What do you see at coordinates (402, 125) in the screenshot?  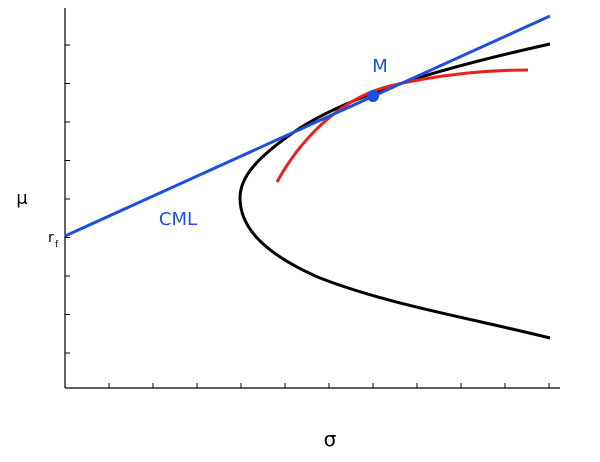 I see `risky-asset-frontier-curve` at bounding box center [402, 125].